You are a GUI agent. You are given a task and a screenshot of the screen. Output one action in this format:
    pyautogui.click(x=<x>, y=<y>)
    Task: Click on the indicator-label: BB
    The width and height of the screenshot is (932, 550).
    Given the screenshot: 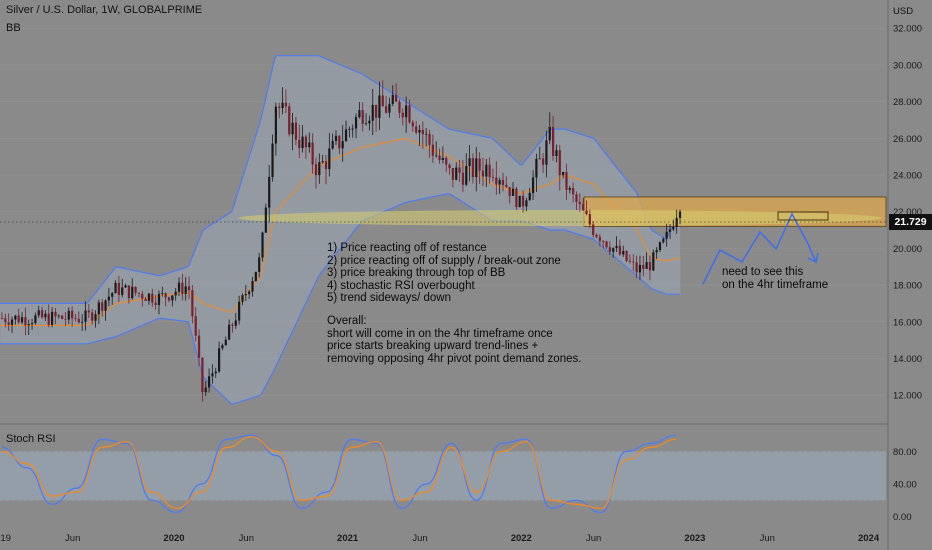 What is the action you would take?
    pyautogui.click(x=13, y=28)
    